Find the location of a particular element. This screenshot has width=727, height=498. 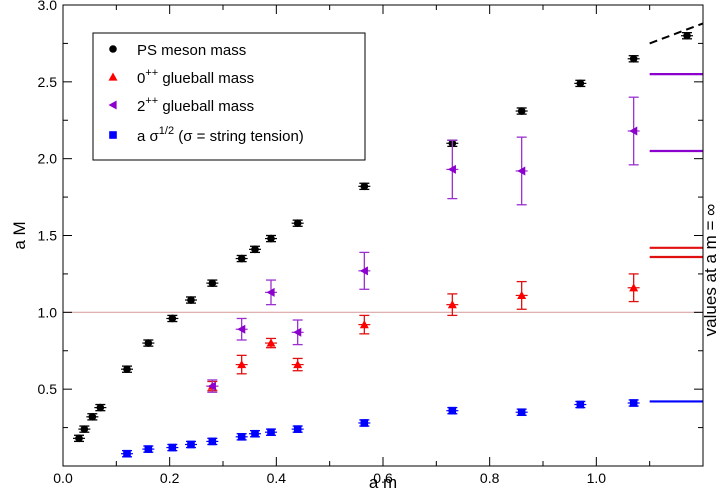

legend-label-base: 2 is located at coordinates (141, 106).